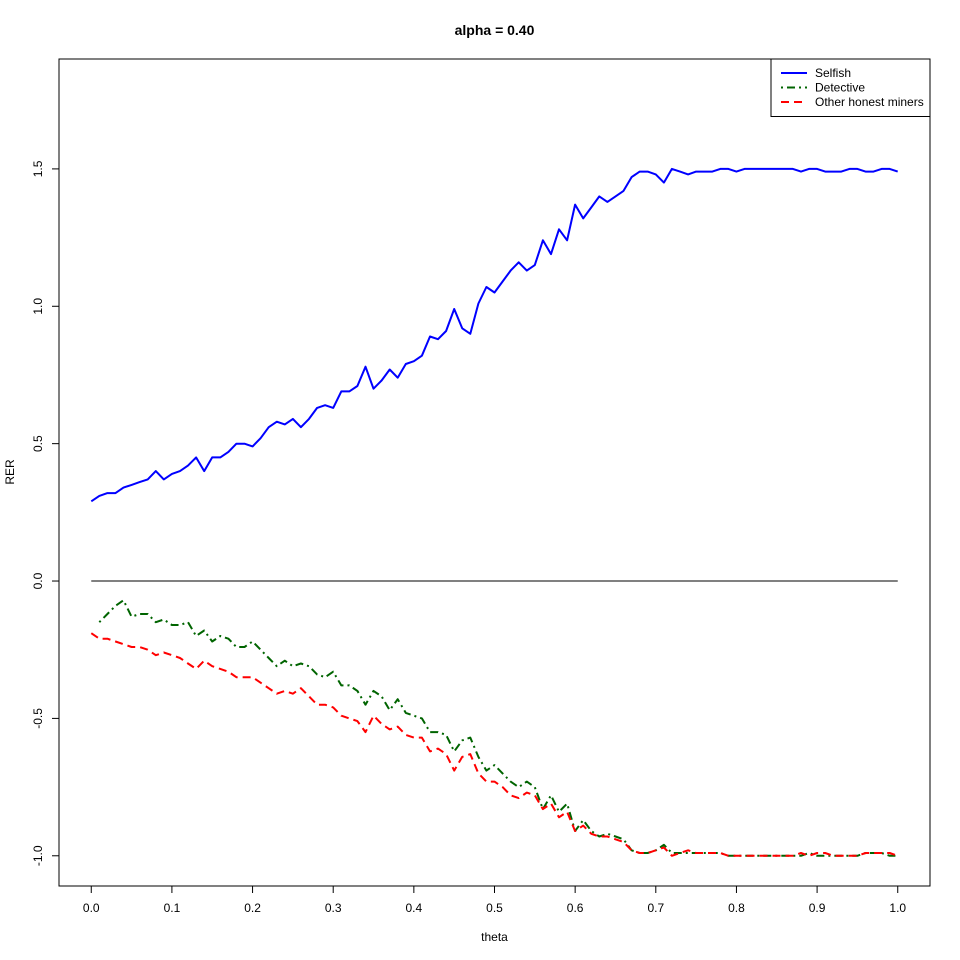 The width and height of the screenshot is (960, 960). I want to click on y-tick-label: -0.5, so click(38, 718).